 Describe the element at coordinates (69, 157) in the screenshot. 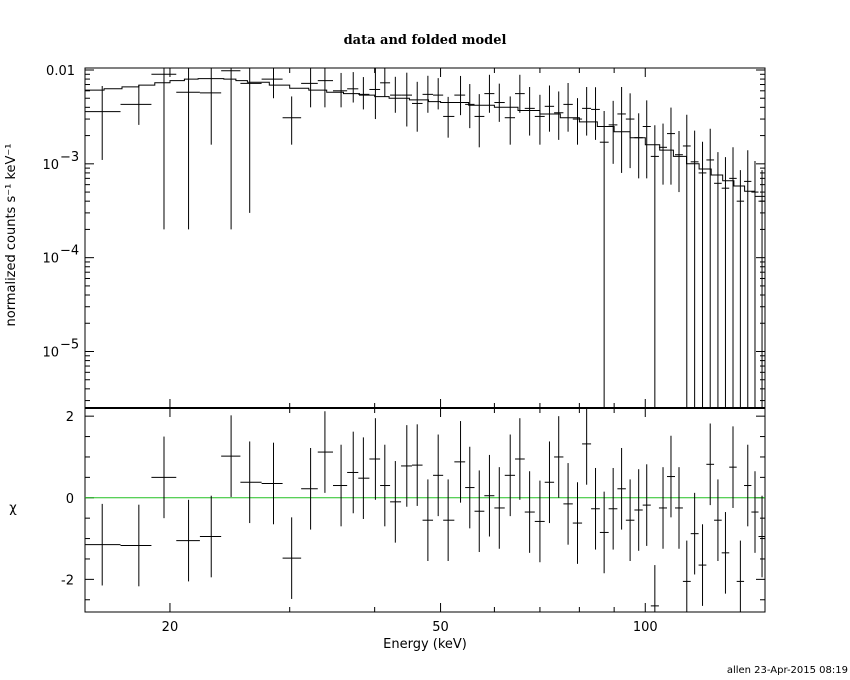

I see `y-tick-exponent: −3` at that location.